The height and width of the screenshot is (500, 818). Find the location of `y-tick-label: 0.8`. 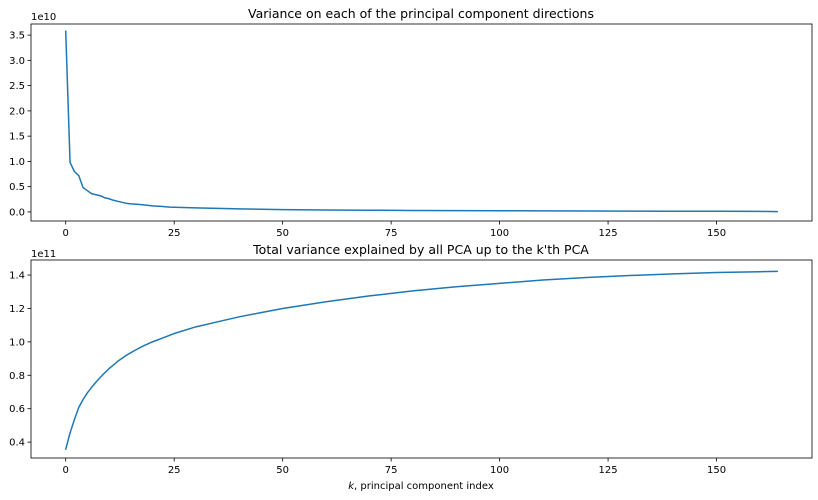

y-tick-label: 0.8 is located at coordinates (17, 376).